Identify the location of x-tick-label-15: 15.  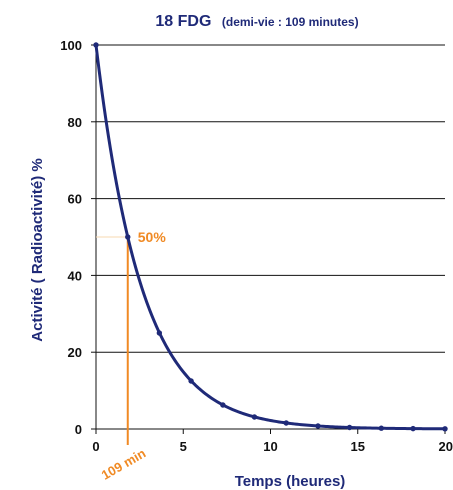
(358, 446).